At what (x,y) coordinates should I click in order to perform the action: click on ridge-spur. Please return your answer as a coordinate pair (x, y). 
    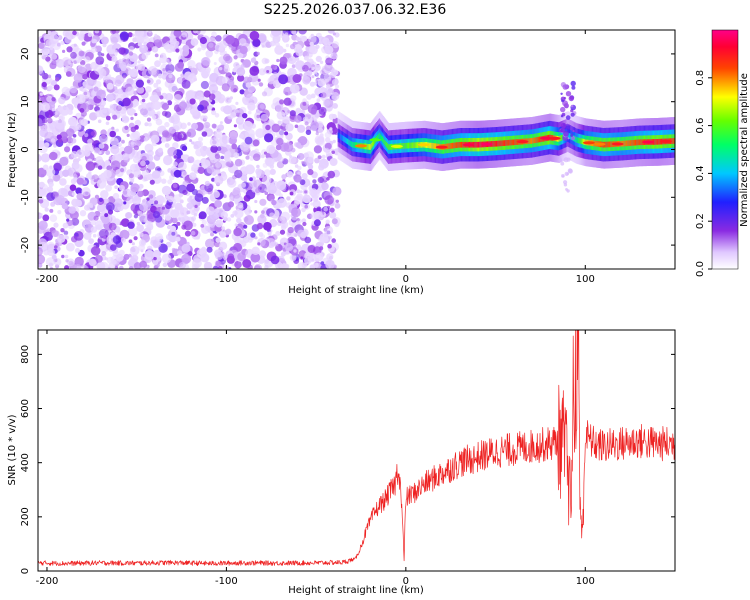
    Looking at the image, I should click on (566, 173).